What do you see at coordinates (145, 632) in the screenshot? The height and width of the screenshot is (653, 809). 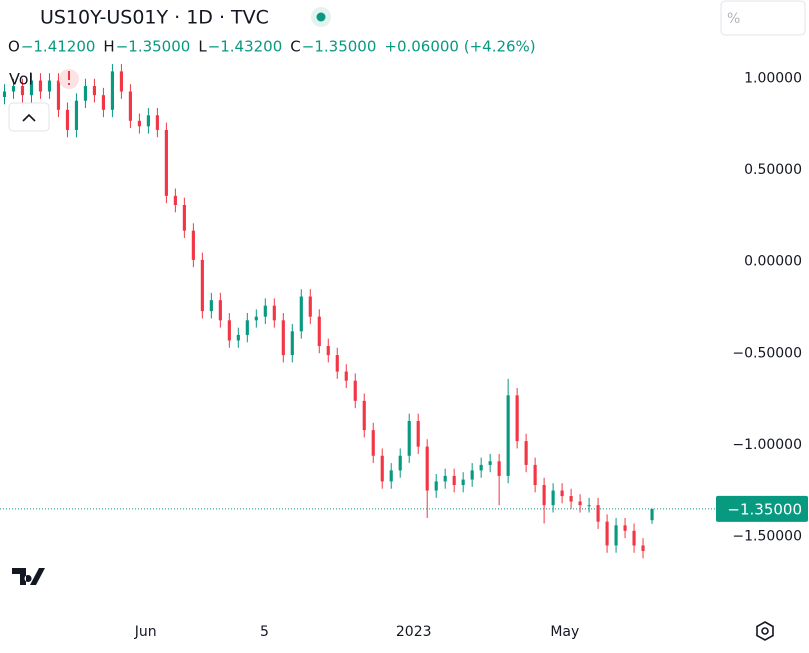 I see `x-tick-label: Jun` at bounding box center [145, 632].